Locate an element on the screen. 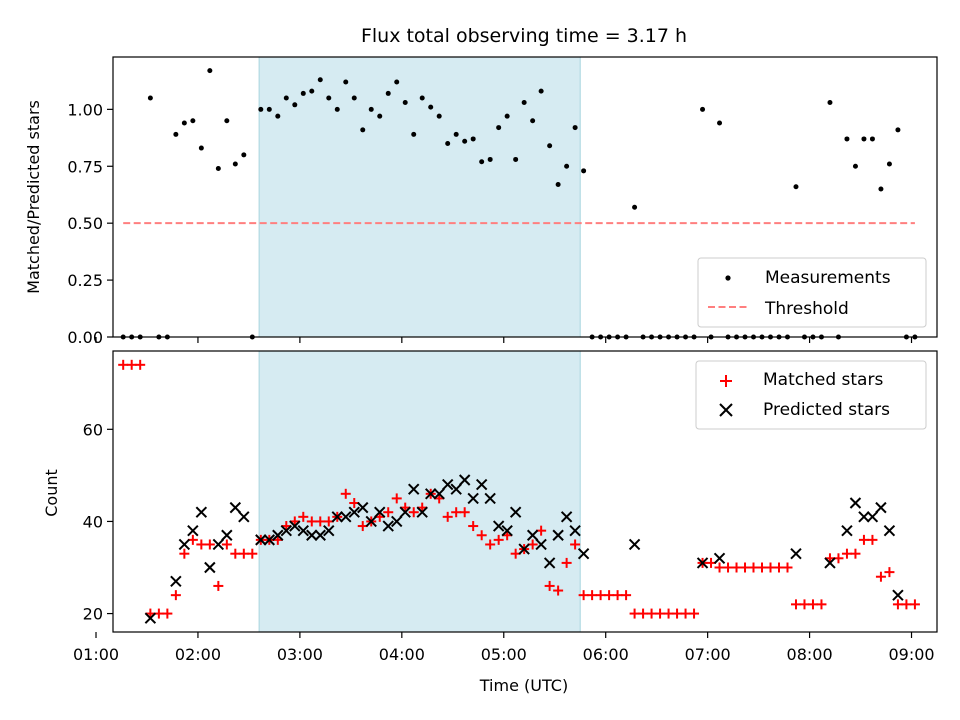 This screenshot has height=720, width=960. legend: Measurements Threshold is located at coordinates (812, 292).